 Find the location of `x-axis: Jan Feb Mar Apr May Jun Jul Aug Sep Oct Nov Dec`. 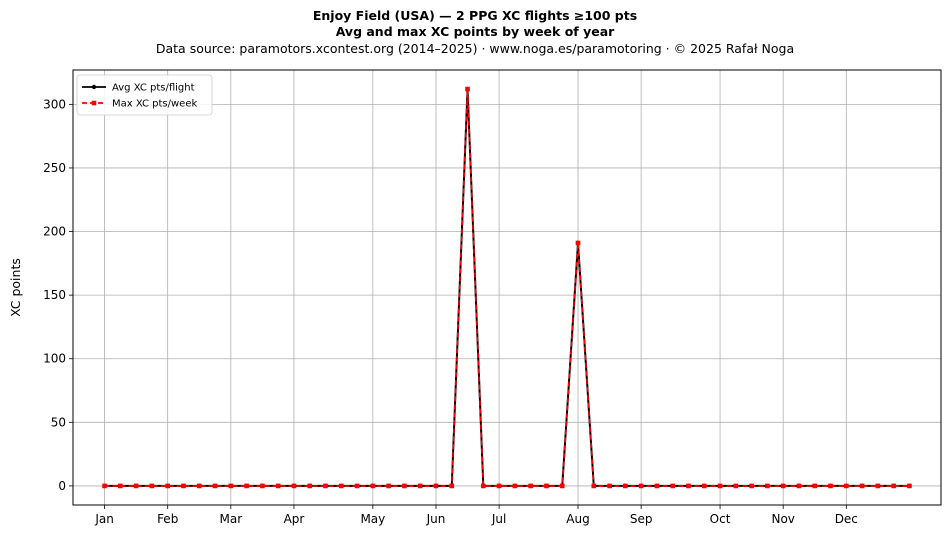

x-axis: Jan Feb Mar Apr May Jun Jul Aug Sep Oct Nov Dec is located at coordinates (476, 515).